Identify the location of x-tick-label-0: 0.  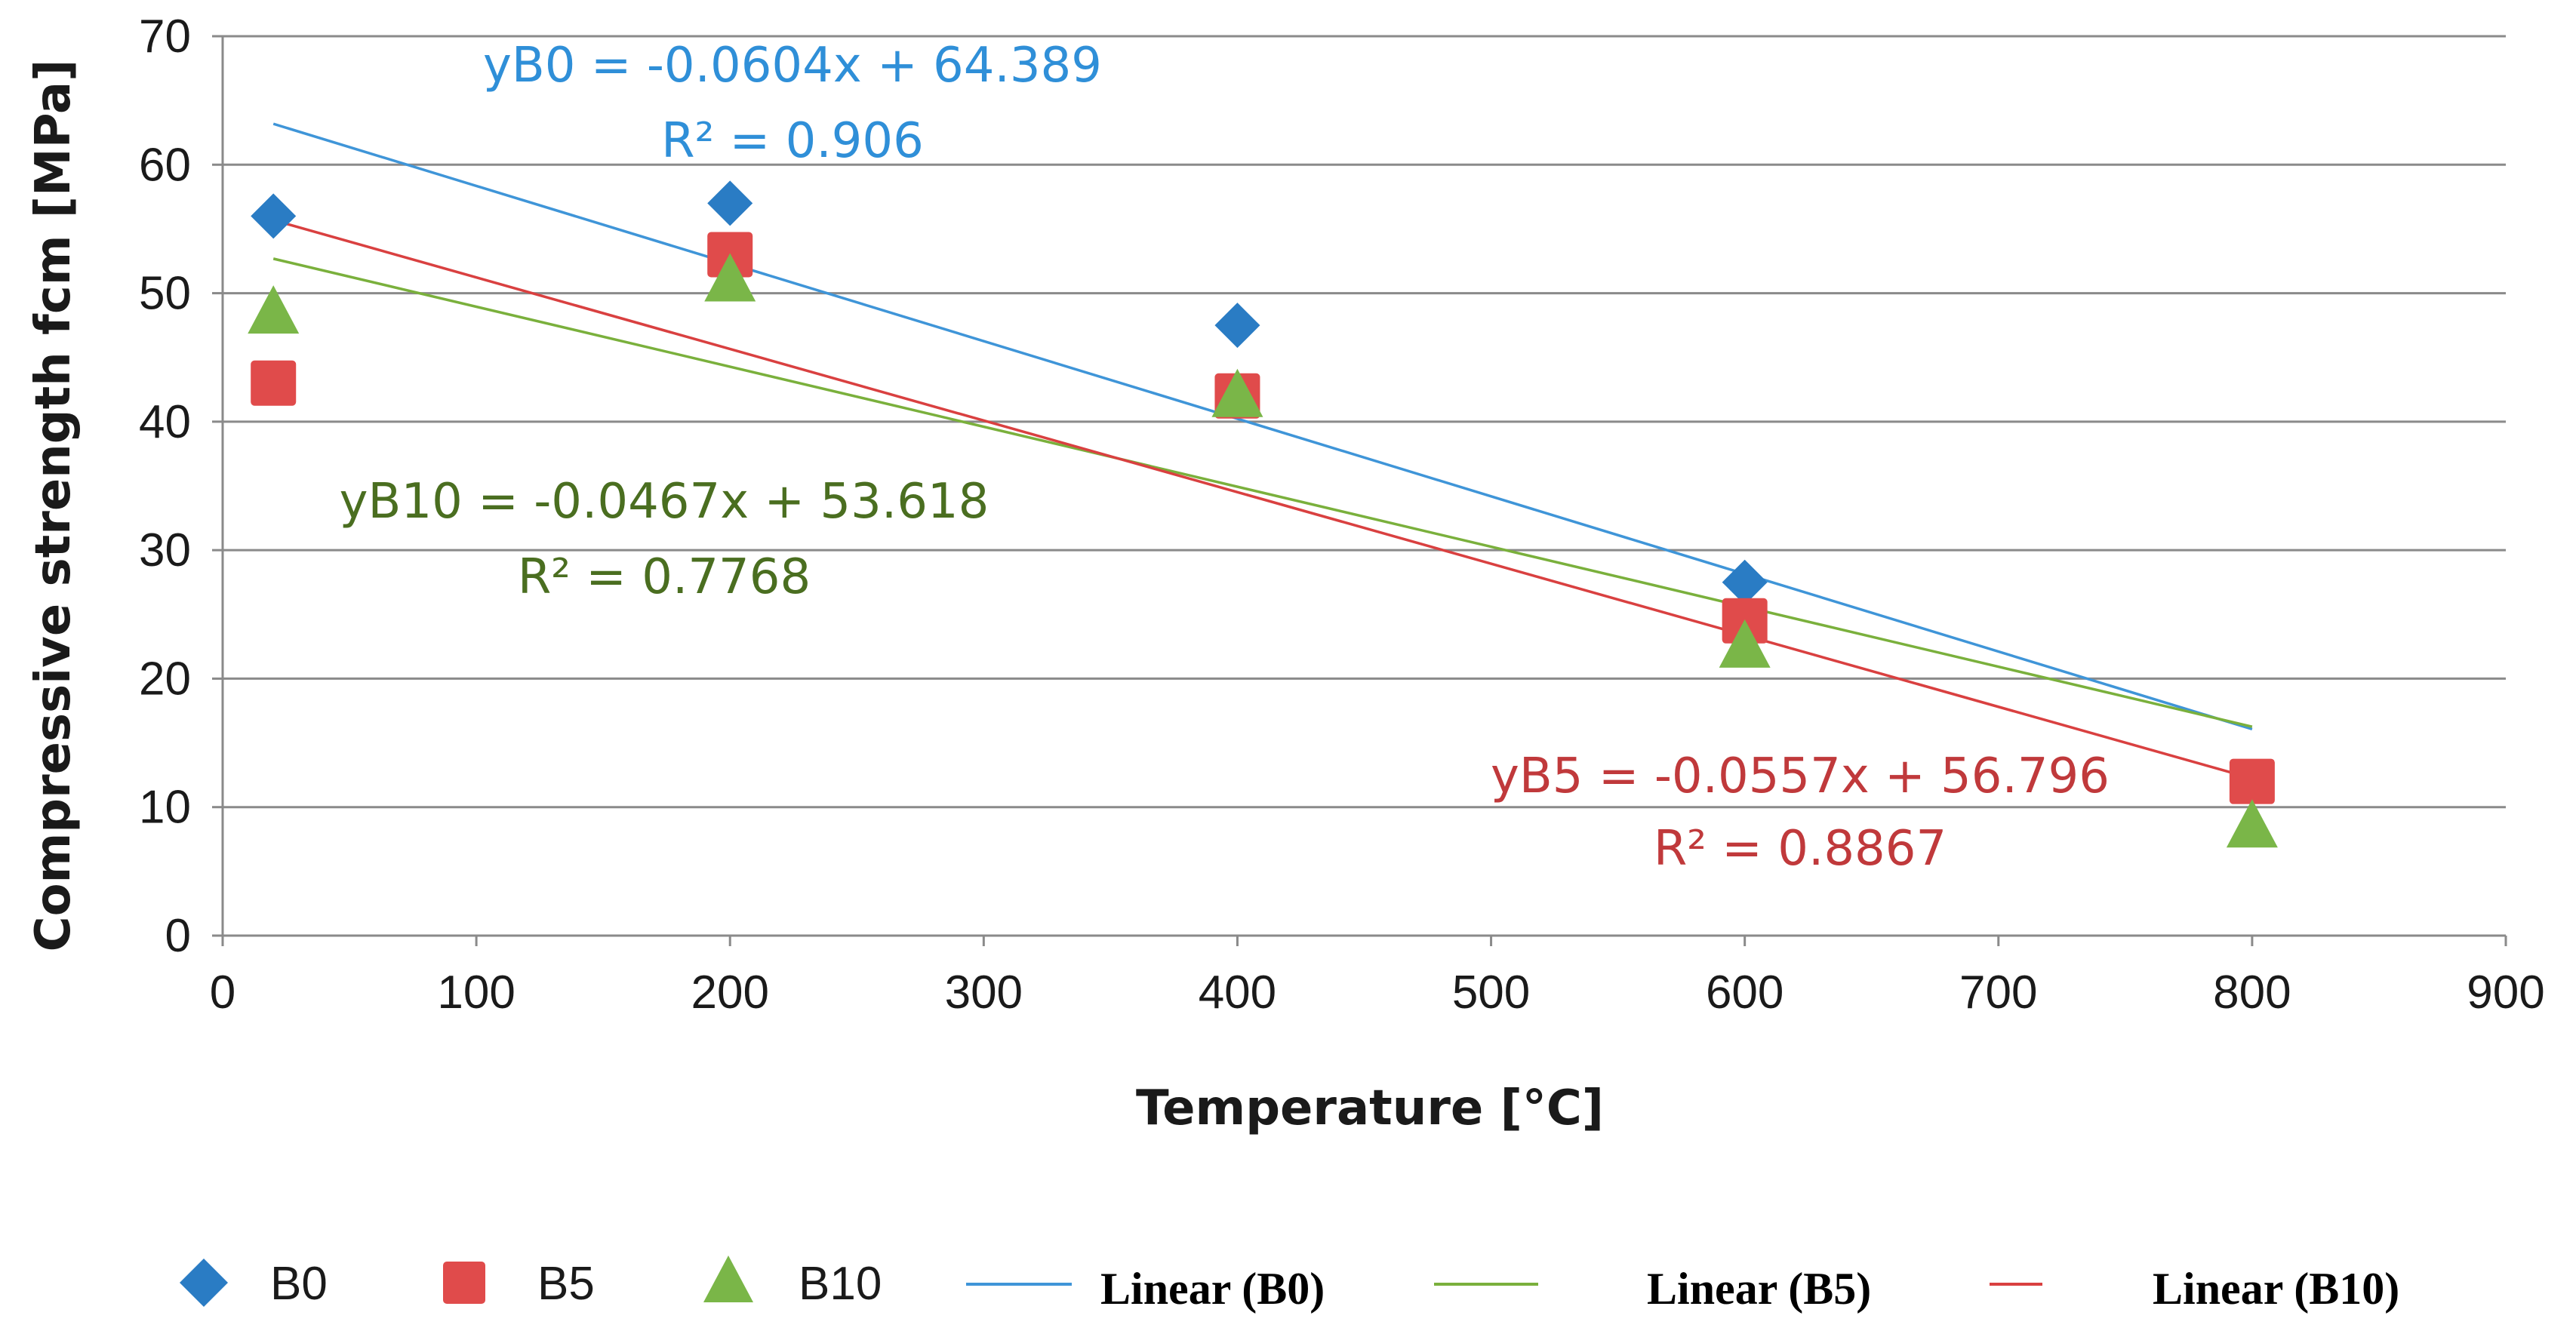
(222, 993).